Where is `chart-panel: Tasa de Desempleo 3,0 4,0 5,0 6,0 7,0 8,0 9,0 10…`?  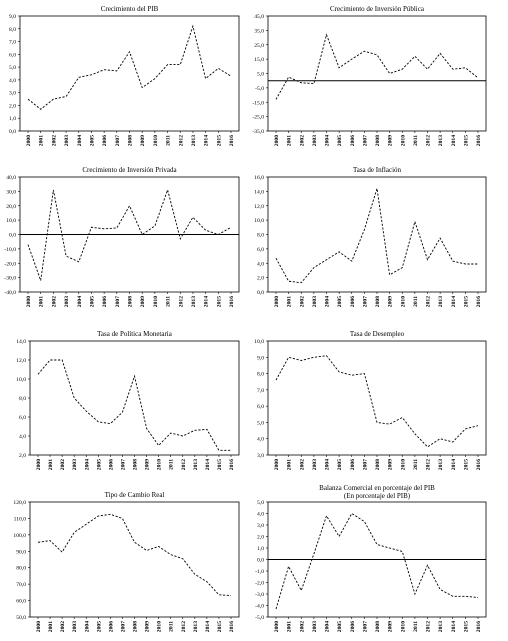
chart-panel: Tasa de Desempleo 3,0 4,0 5,0 6,0 7,0 8,0 9,0 10… is located at coordinates (370, 400).